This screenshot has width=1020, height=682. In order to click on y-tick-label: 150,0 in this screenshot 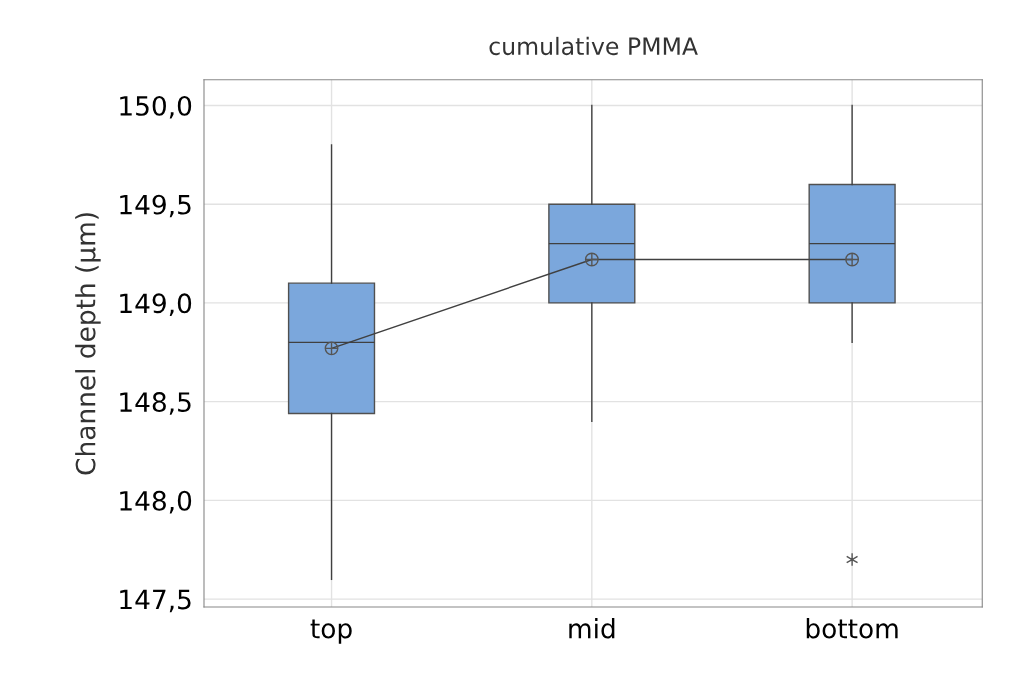, I will do `click(156, 107)`.